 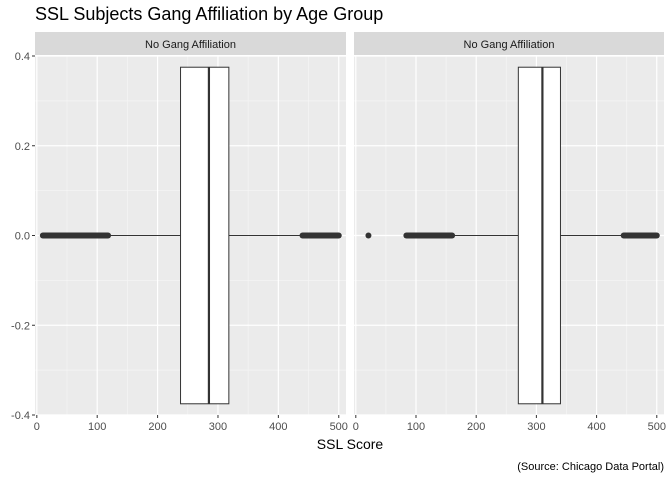 I want to click on y-tick-label: -0.4, so click(x=20, y=416).